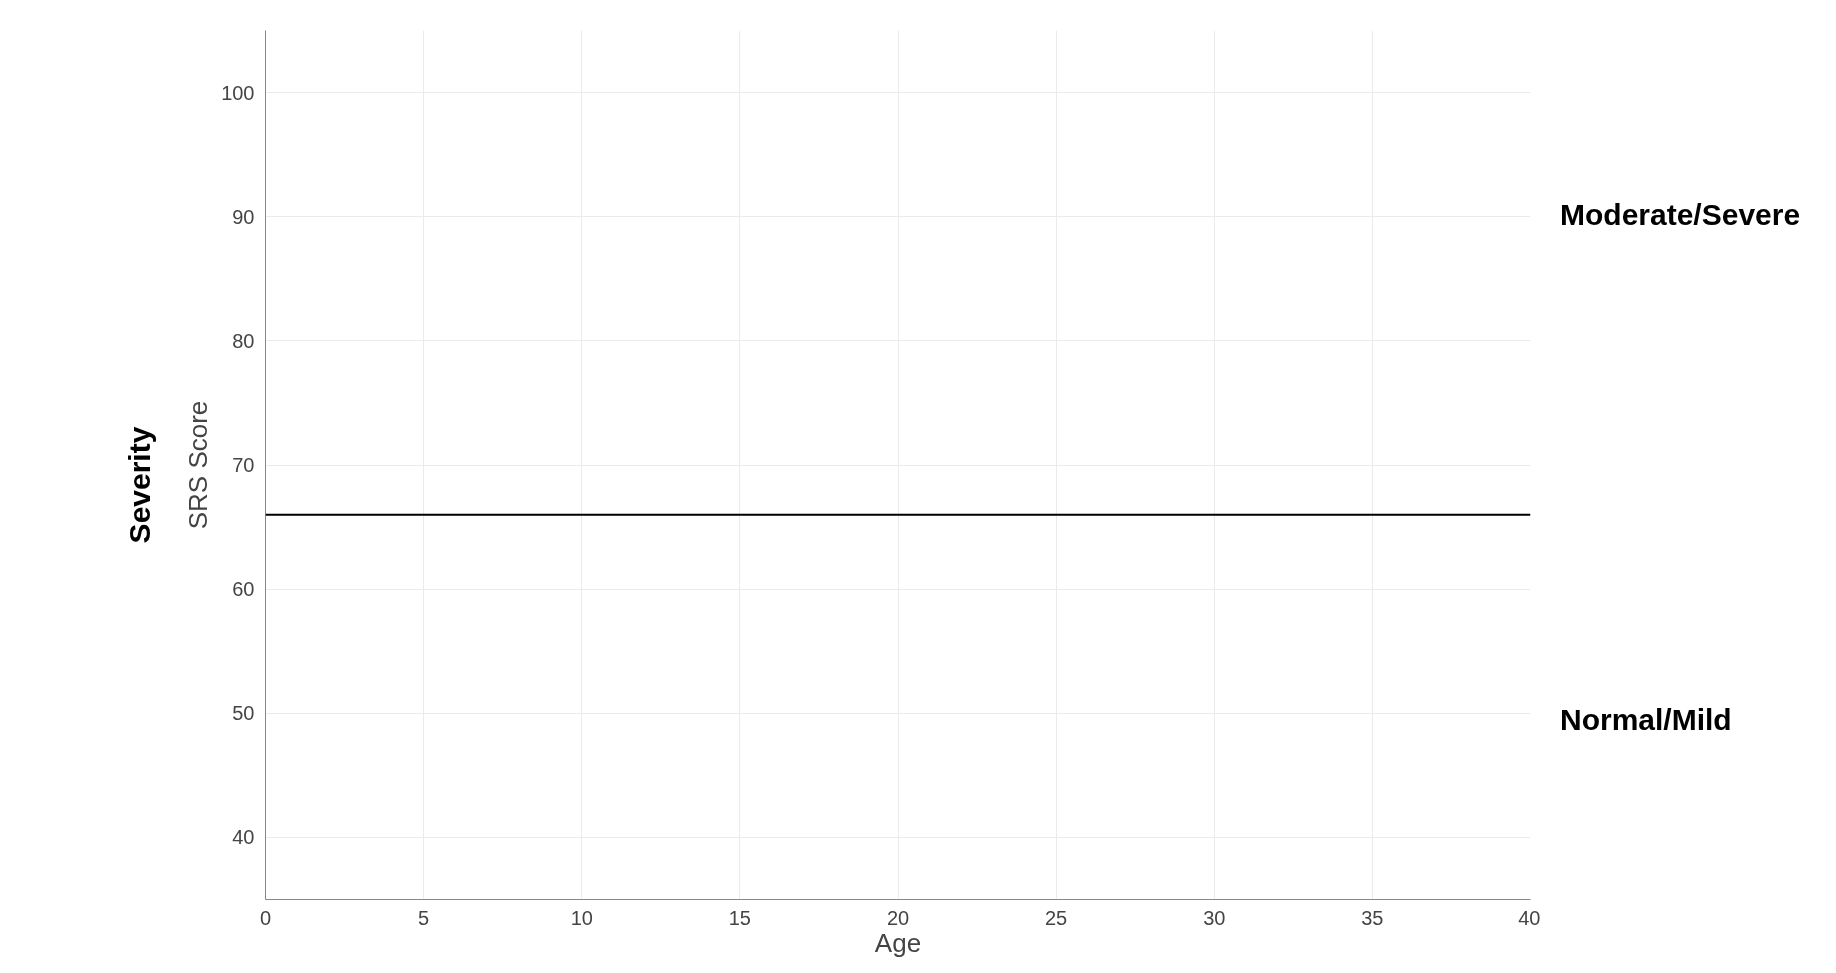 The width and height of the screenshot is (1836, 973). What do you see at coordinates (238, 92) in the screenshot?
I see `y-tick-label: 100` at bounding box center [238, 92].